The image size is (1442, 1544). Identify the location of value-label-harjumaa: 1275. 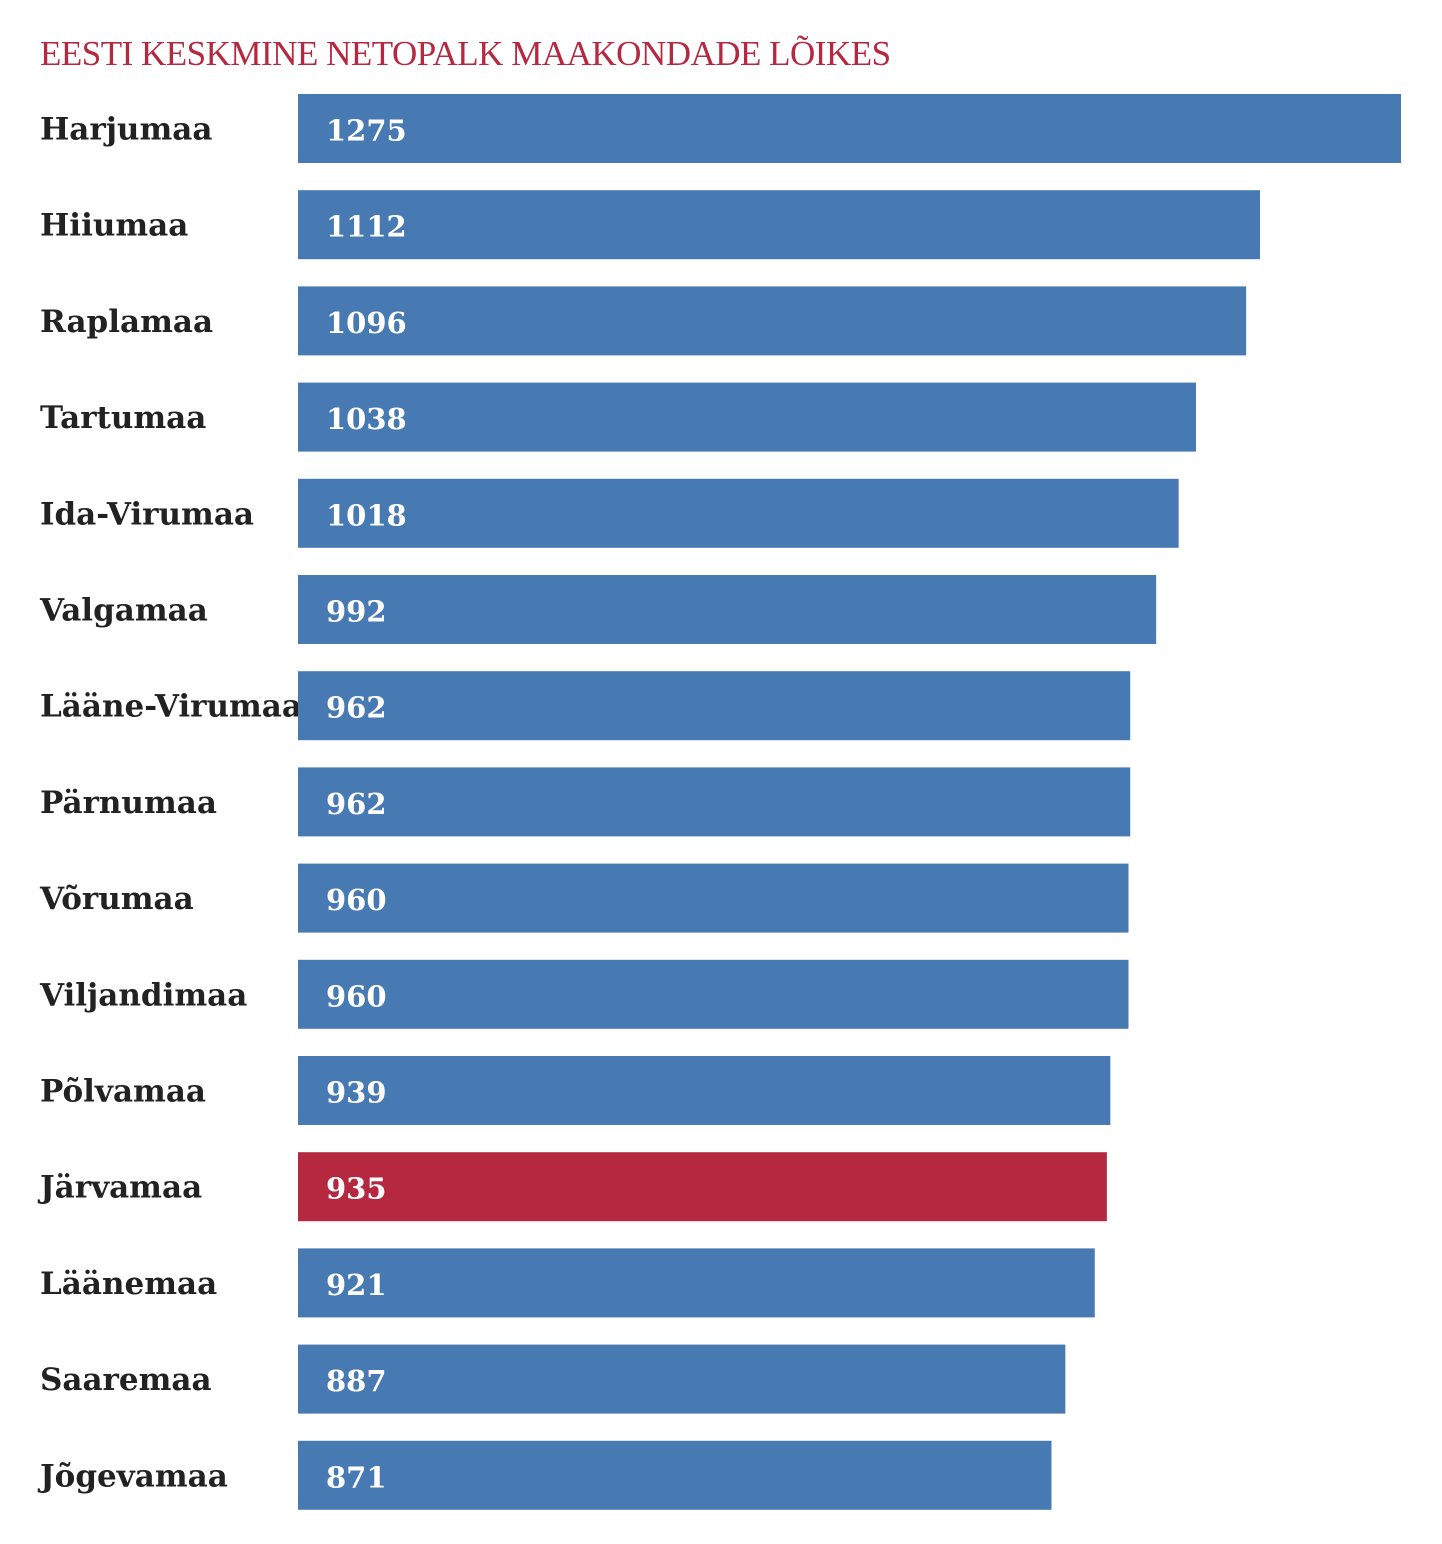
(366, 131).